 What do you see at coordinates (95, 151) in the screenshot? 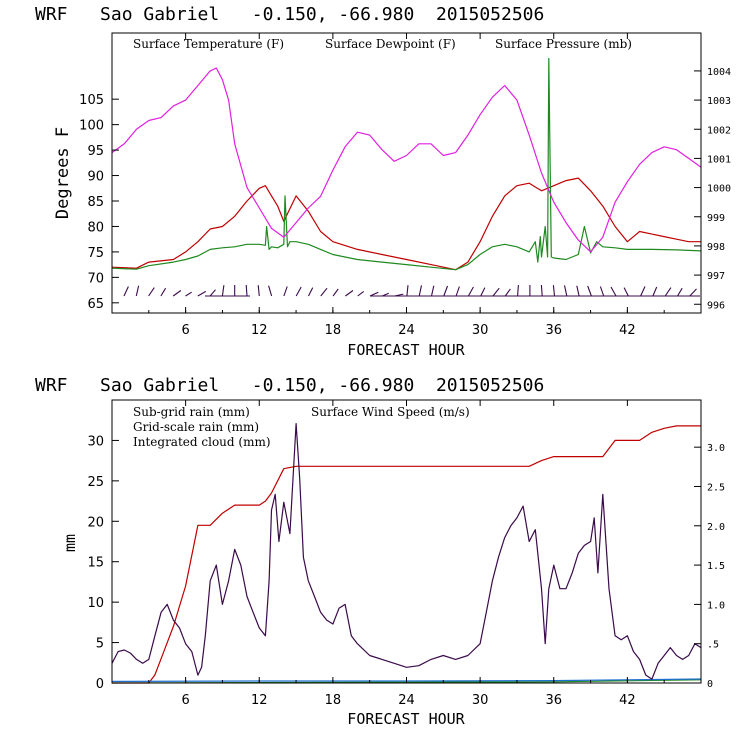
I see `upper-y-tick-label: 95` at bounding box center [95, 151].